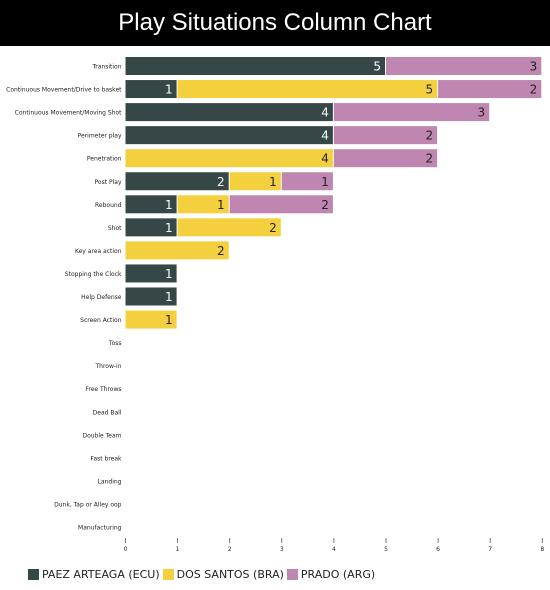  I want to click on legend-item: PRADO (ARG), so click(331, 574).